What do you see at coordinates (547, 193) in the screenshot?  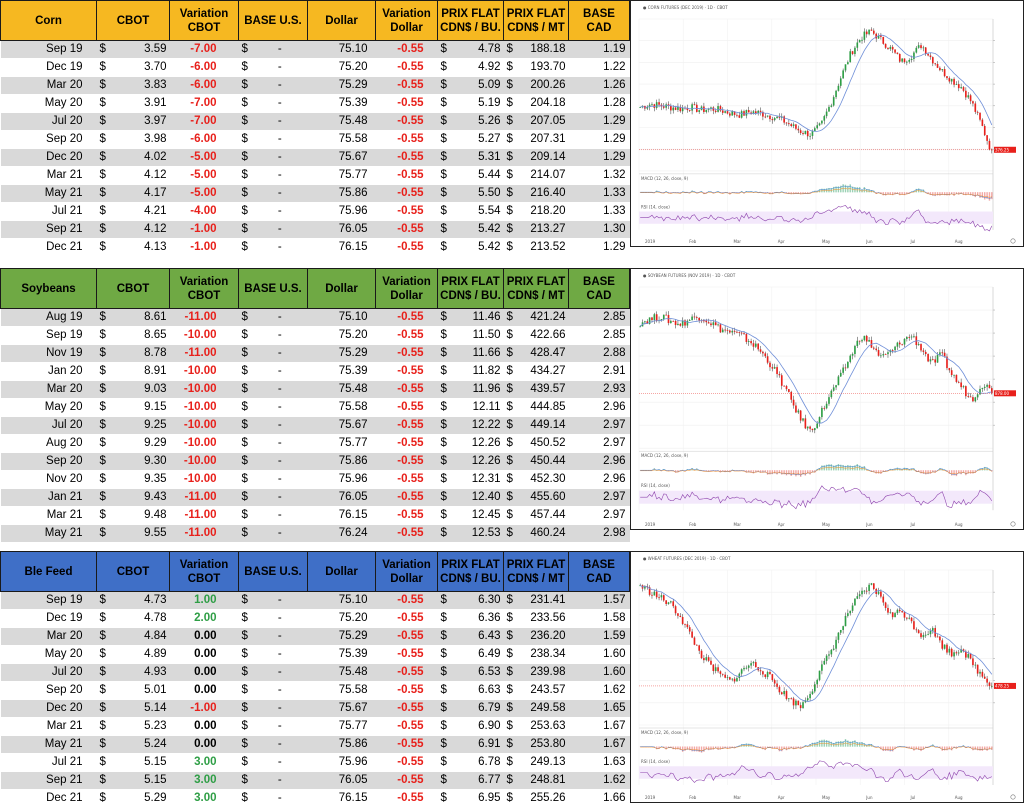 I see `flat-price-mt-value: 216.40` at bounding box center [547, 193].